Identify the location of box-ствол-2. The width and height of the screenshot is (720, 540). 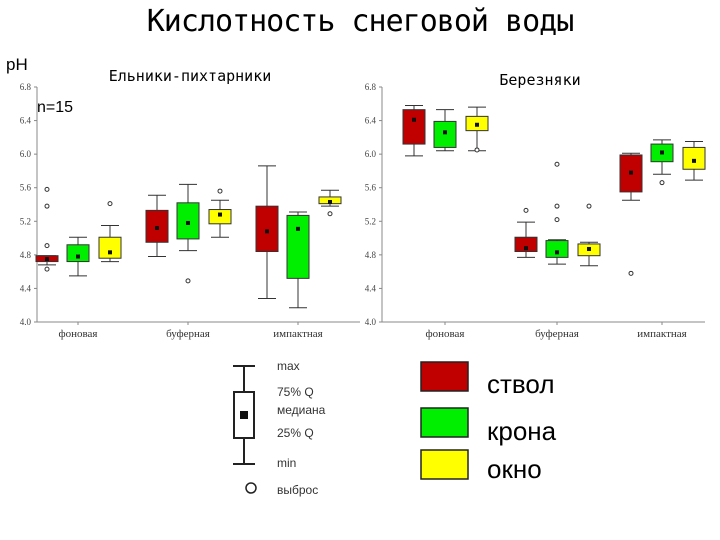
(157, 226).